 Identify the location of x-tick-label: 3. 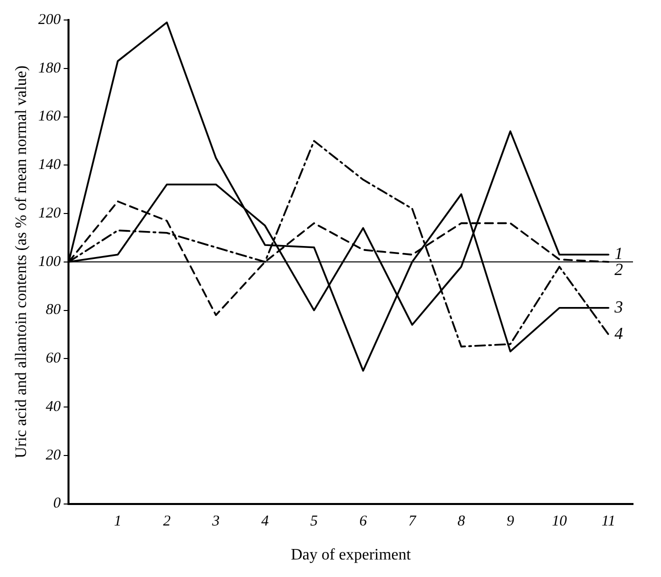
(215, 522).